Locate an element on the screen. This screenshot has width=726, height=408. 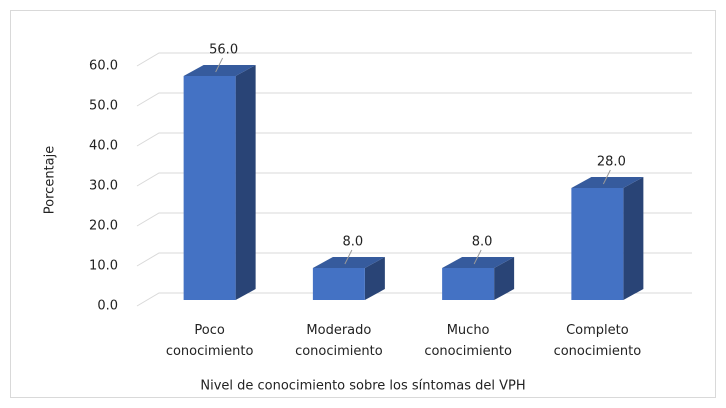
y-tick-label: 60.0 is located at coordinates (103, 66).